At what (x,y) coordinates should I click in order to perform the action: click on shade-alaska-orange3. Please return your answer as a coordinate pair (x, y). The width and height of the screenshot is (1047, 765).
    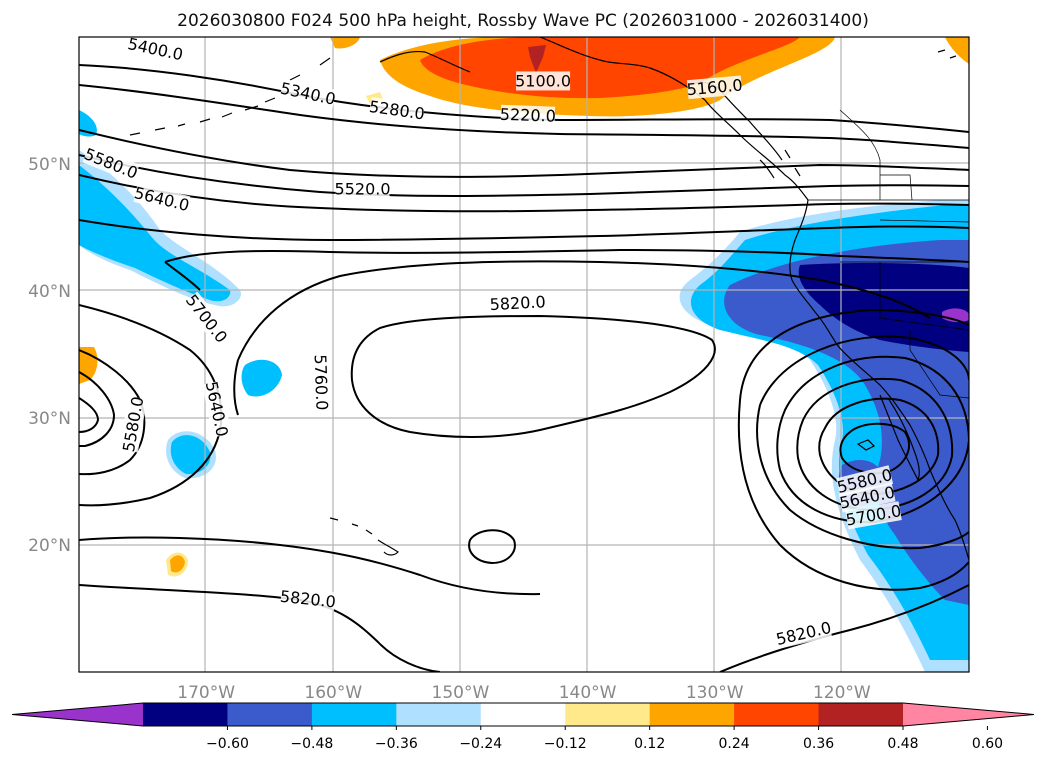
    Looking at the image, I should click on (957, 50).